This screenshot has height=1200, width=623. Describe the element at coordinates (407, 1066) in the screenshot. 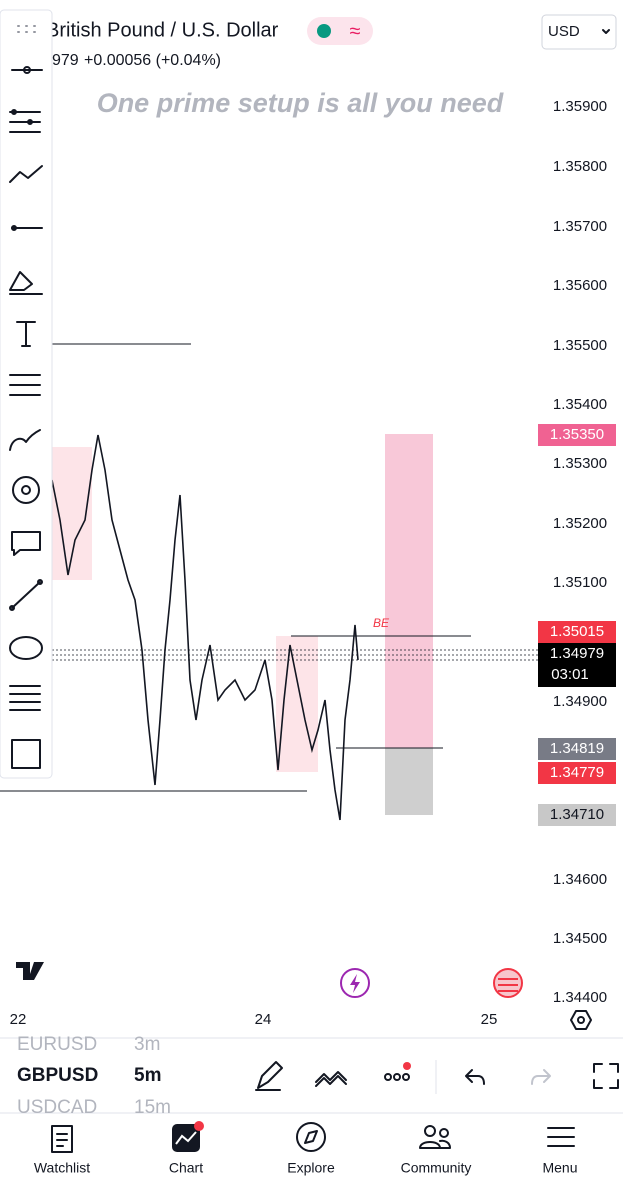

I see `notify-dot` at that location.